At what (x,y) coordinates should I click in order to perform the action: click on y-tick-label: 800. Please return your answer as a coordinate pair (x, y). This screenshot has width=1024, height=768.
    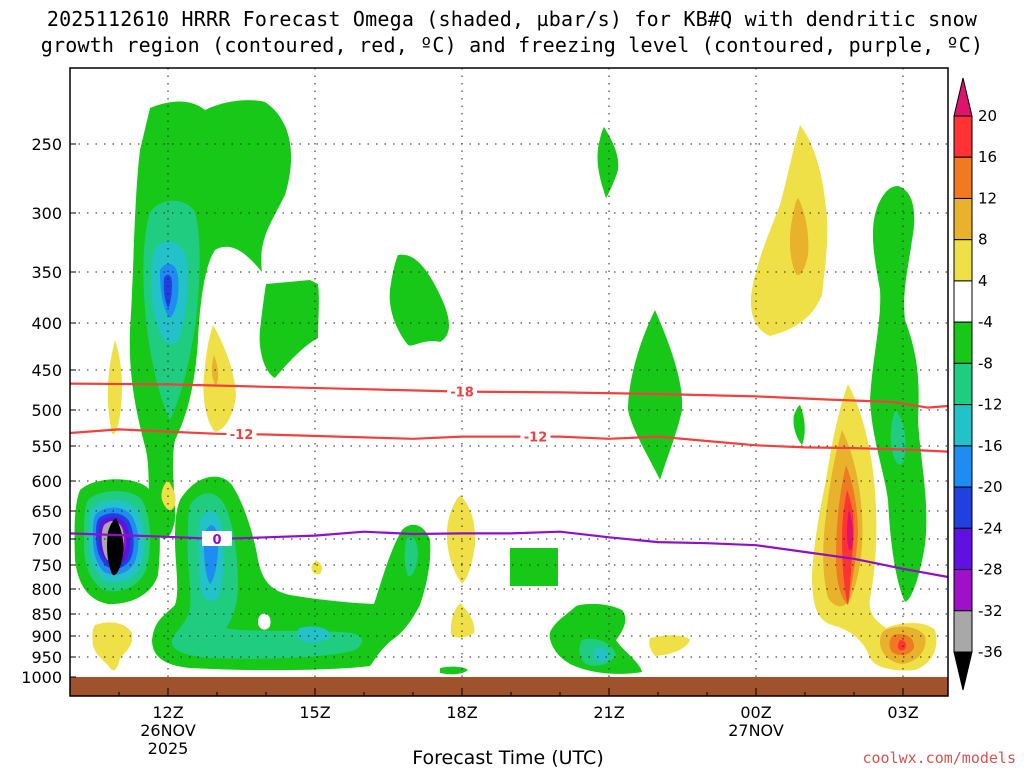
    Looking at the image, I should click on (46, 589).